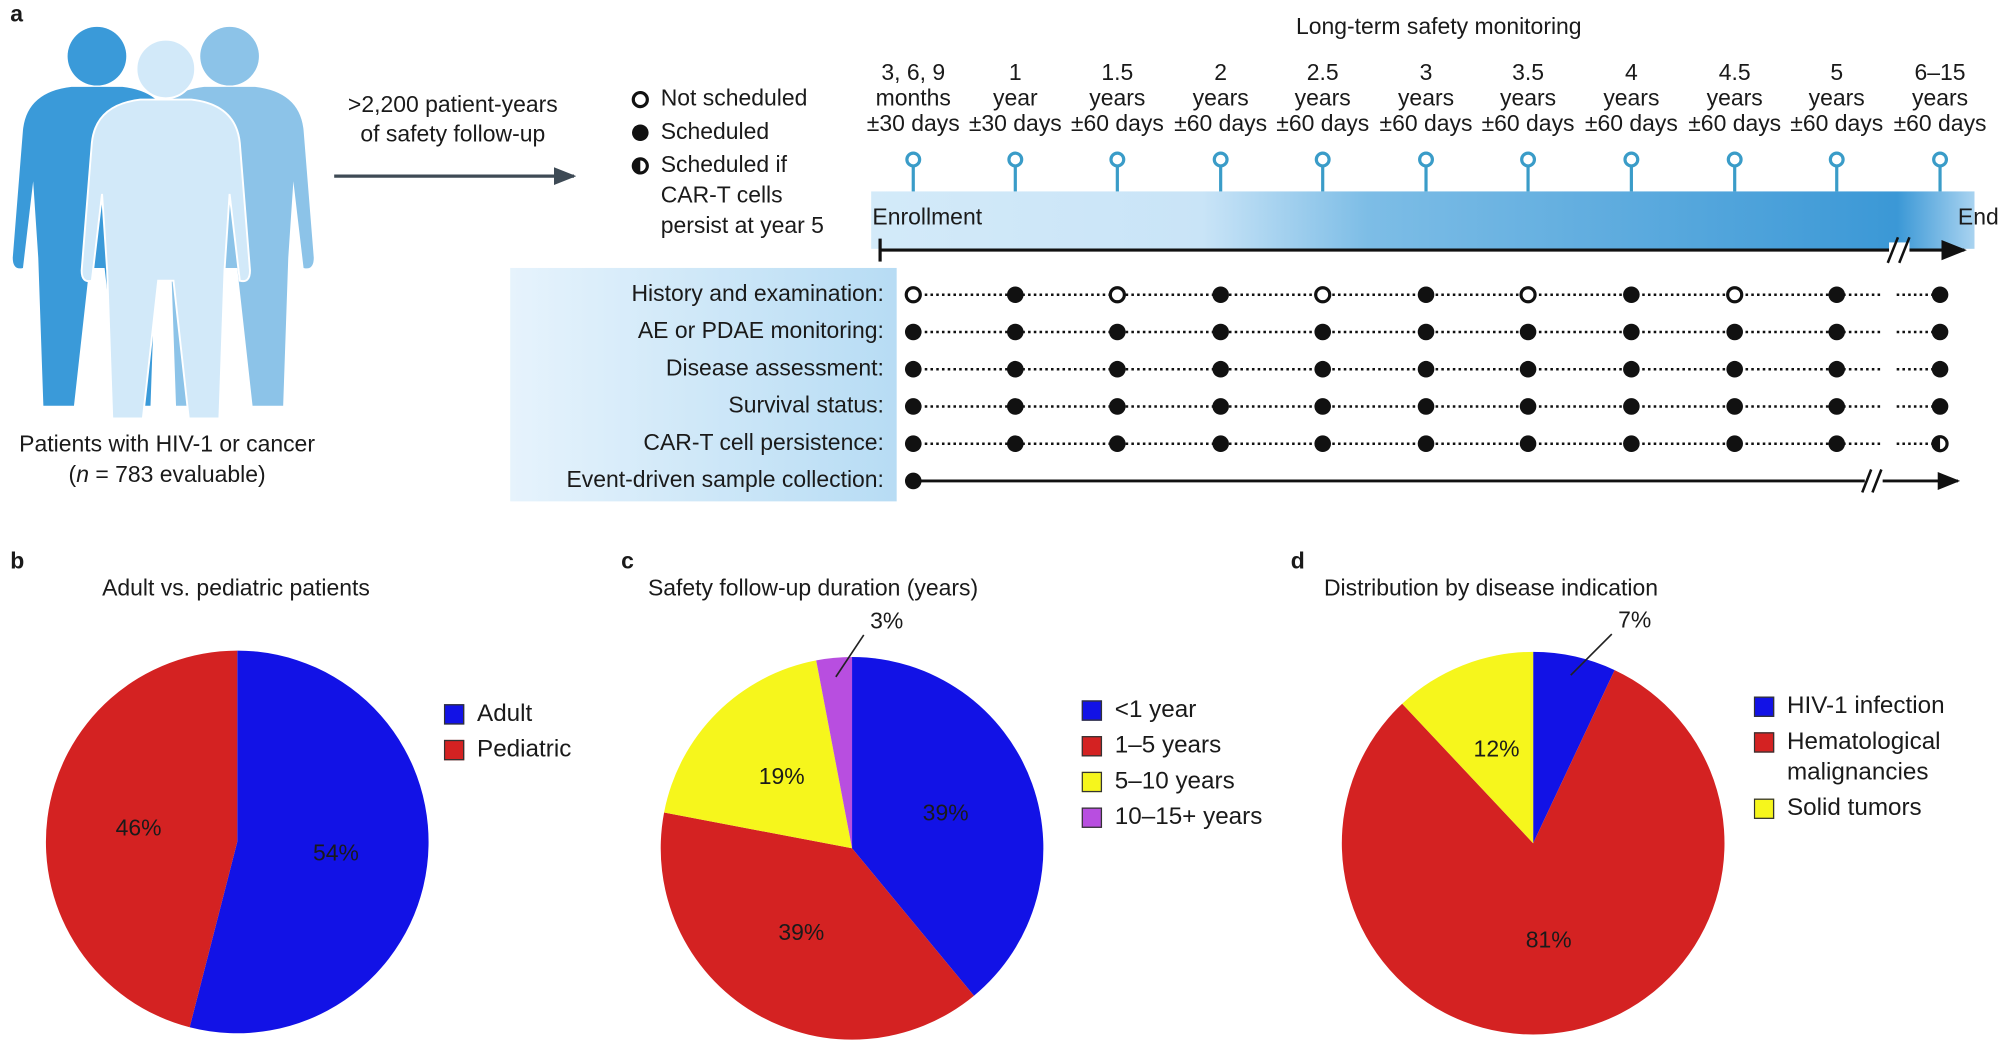  Describe the element at coordinates (722, 195) in the screenshot. I see `legend-label: CAR-T cells` at that location.